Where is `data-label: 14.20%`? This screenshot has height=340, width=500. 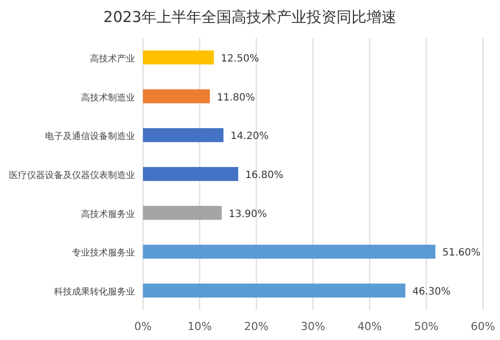
data-label: 14.20% is located at coordinates (249, 136).